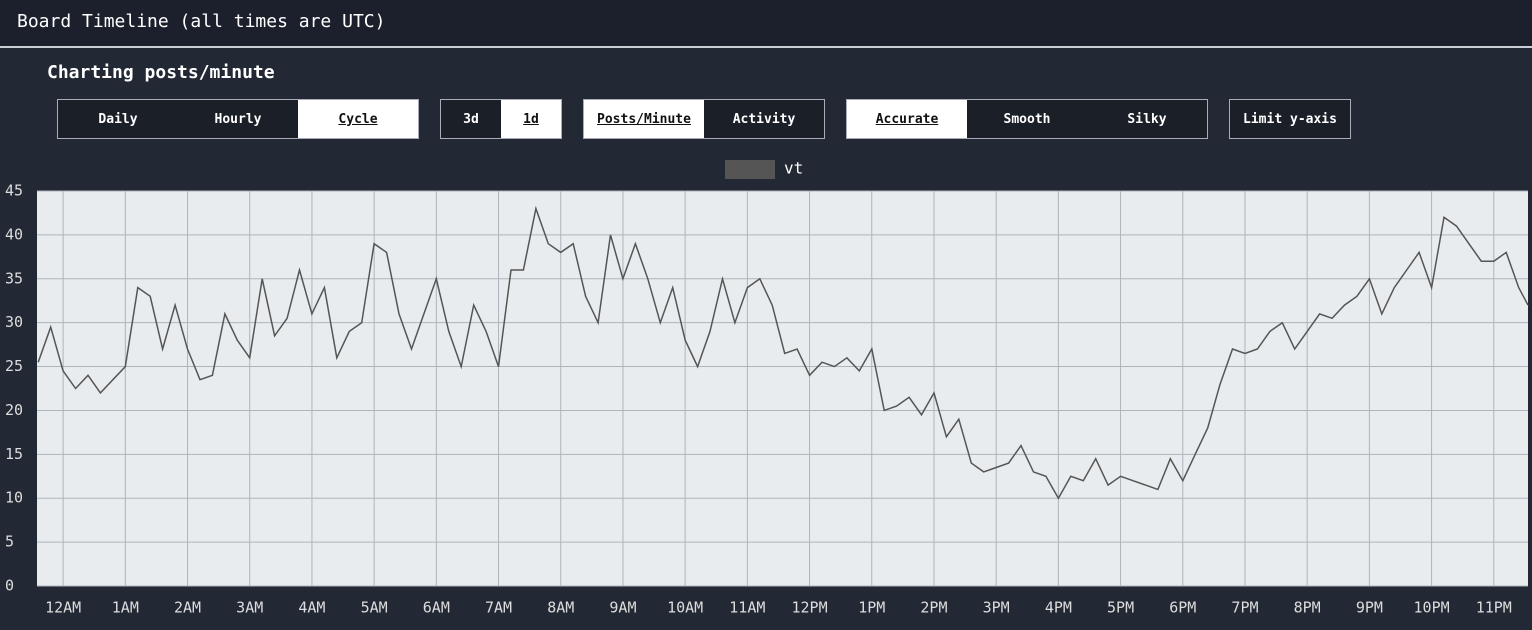  Describe the element at coordinates (1244, 608) in the screenshot. I see `x-tick-label: 7PM` at that location.